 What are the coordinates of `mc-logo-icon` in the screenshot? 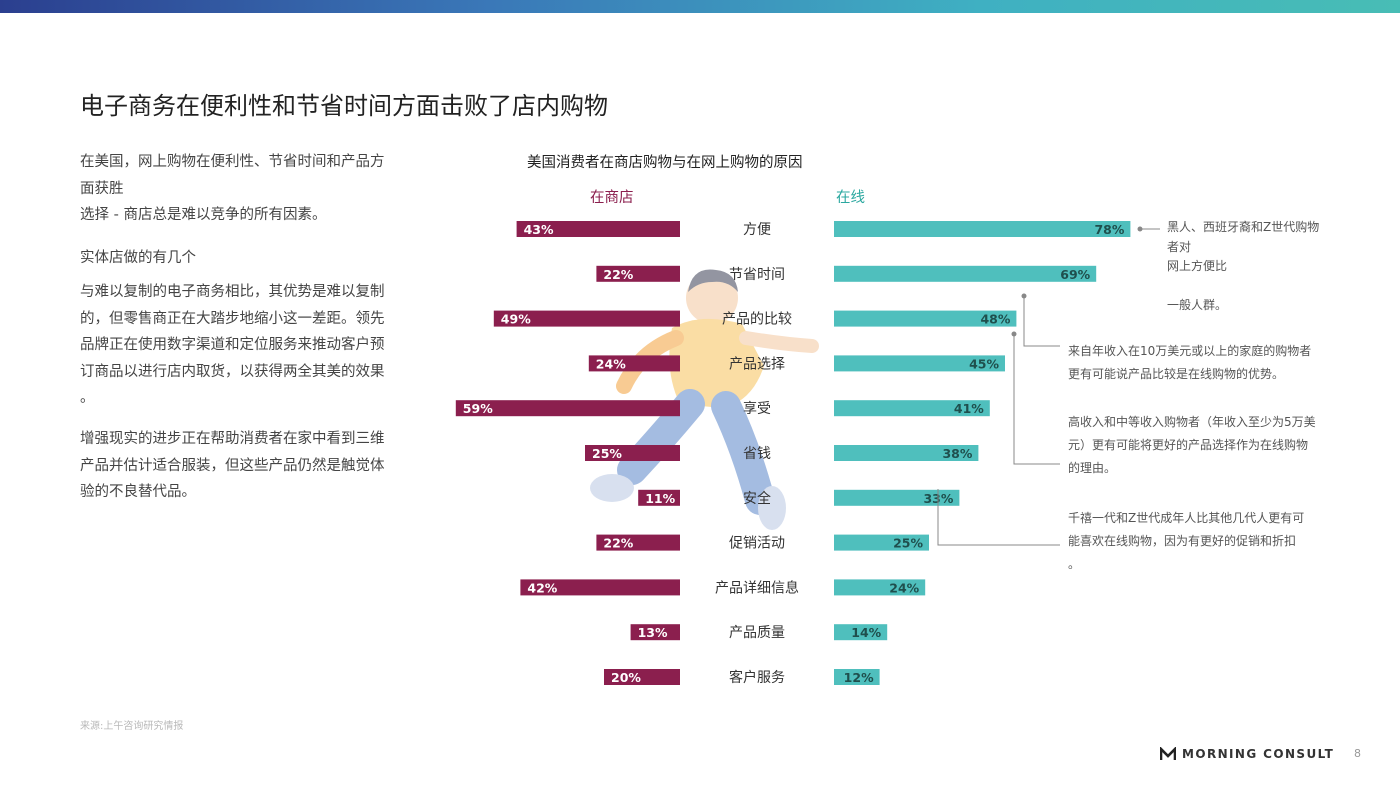 It's located at (1168, 753).